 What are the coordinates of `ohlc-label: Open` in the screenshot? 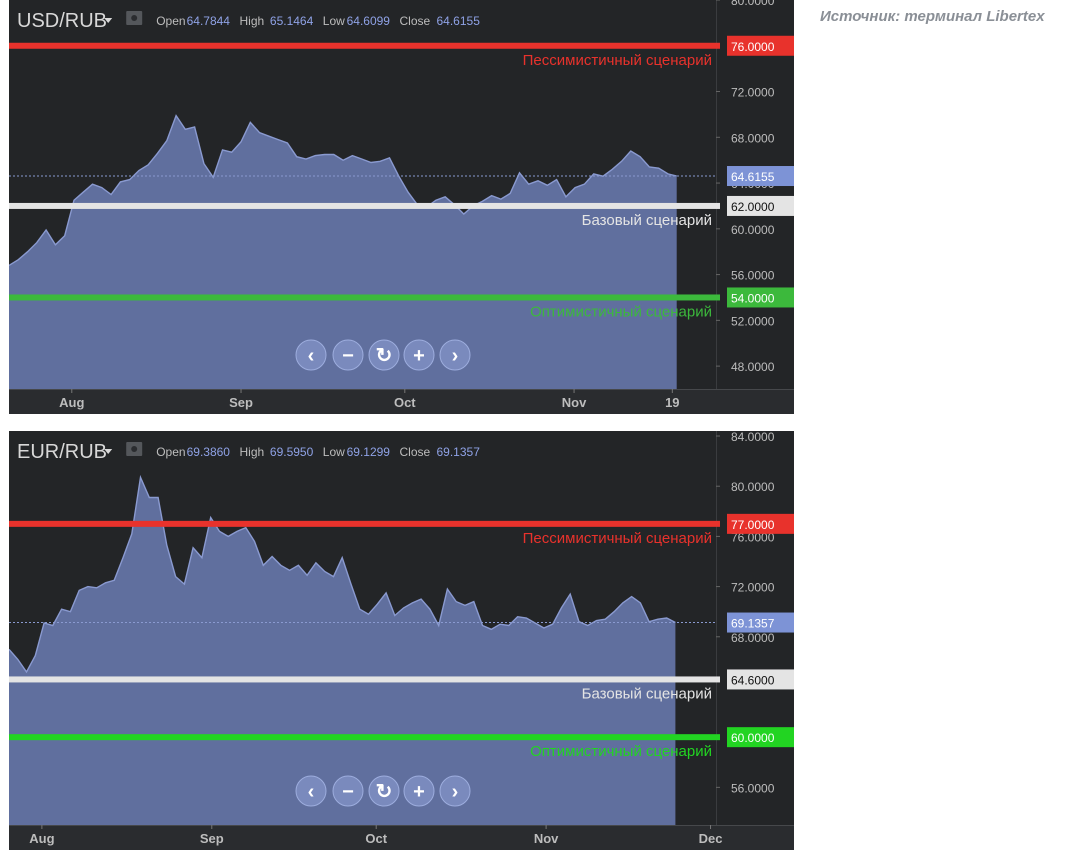 It's located at (170, 21).